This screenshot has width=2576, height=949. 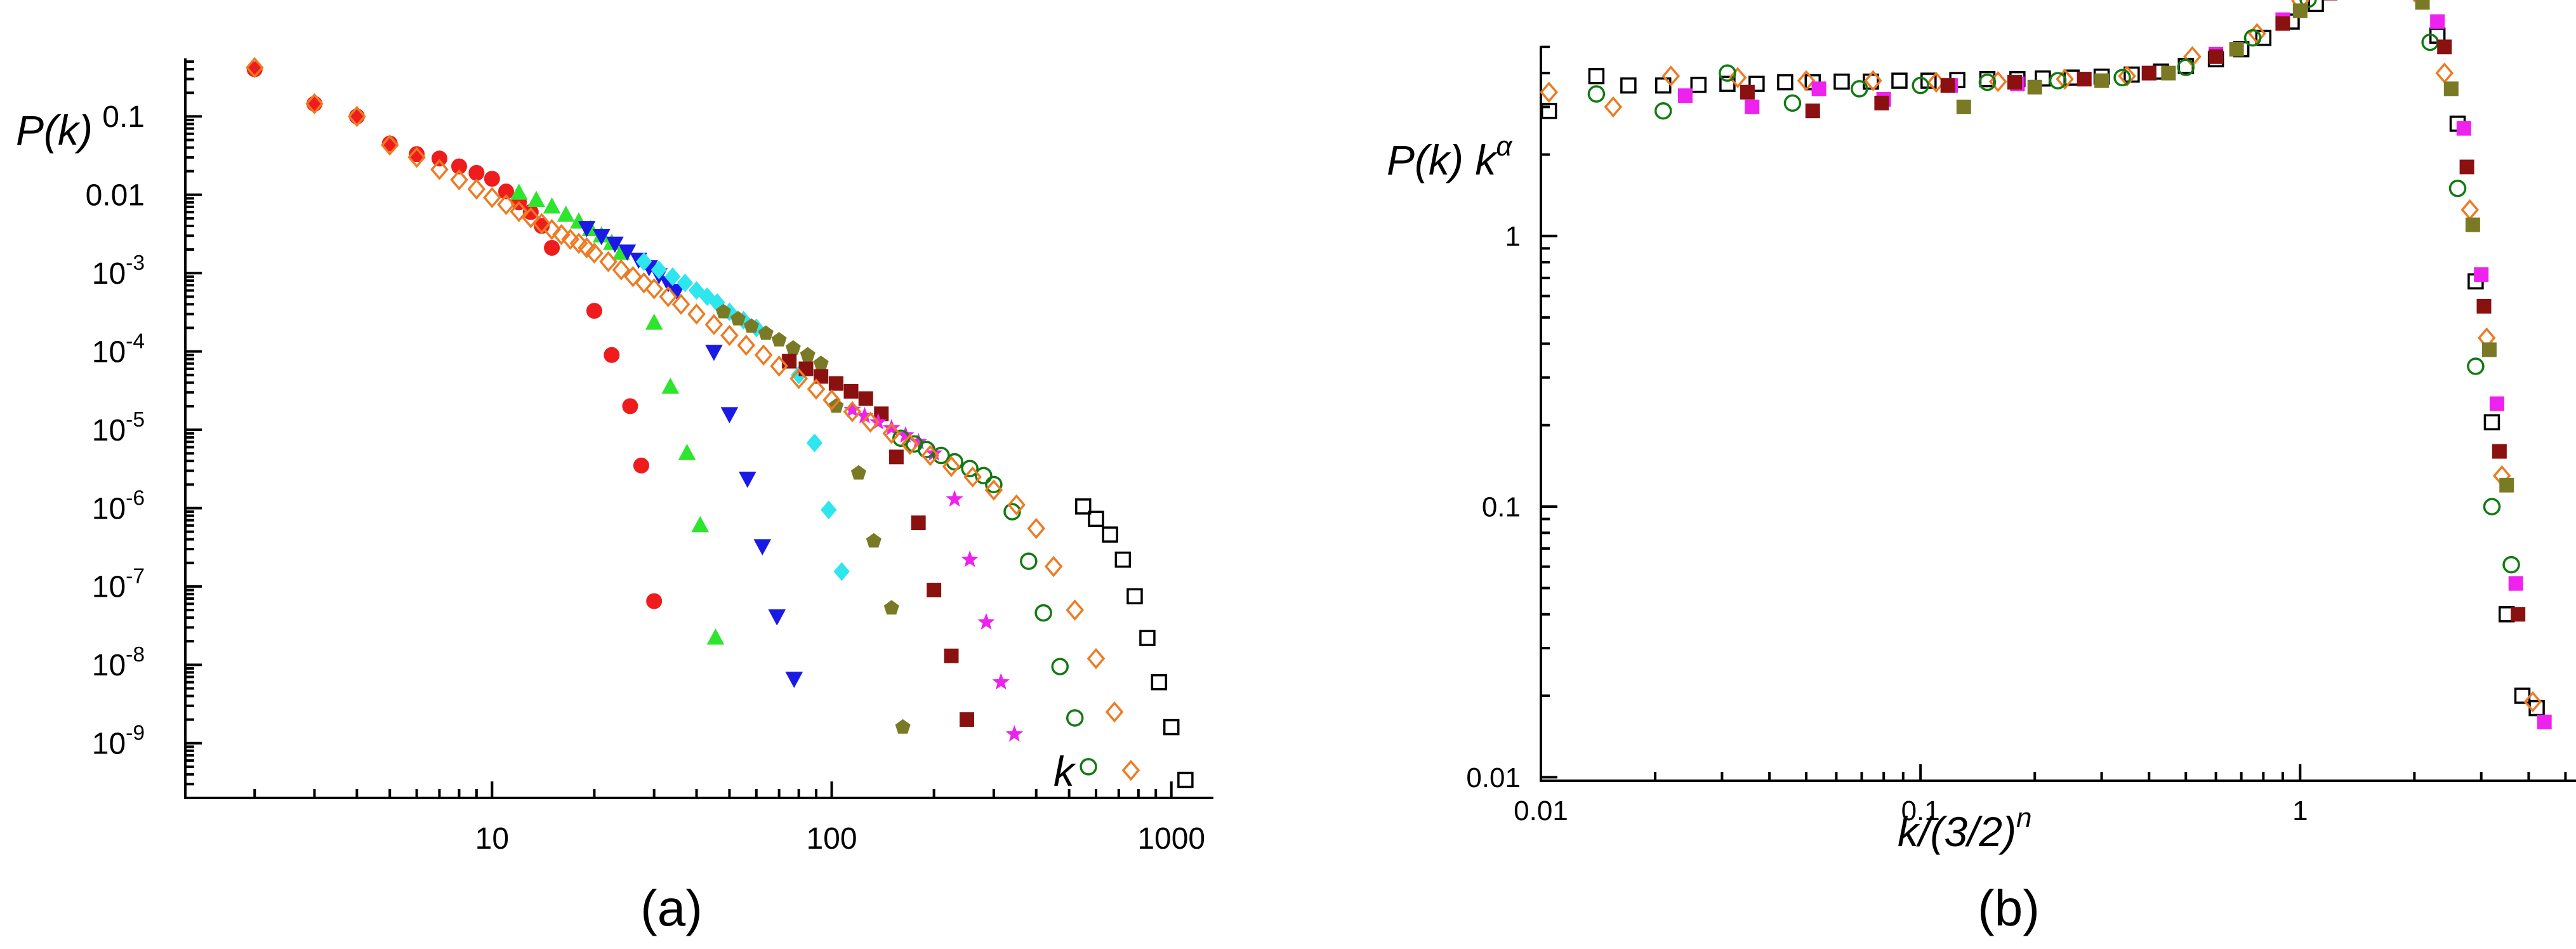 What do you see at coordinates (135, 733) in the screenshot?
I see `y-tick-label-exponent: -9` at bounding box center [135, 733].